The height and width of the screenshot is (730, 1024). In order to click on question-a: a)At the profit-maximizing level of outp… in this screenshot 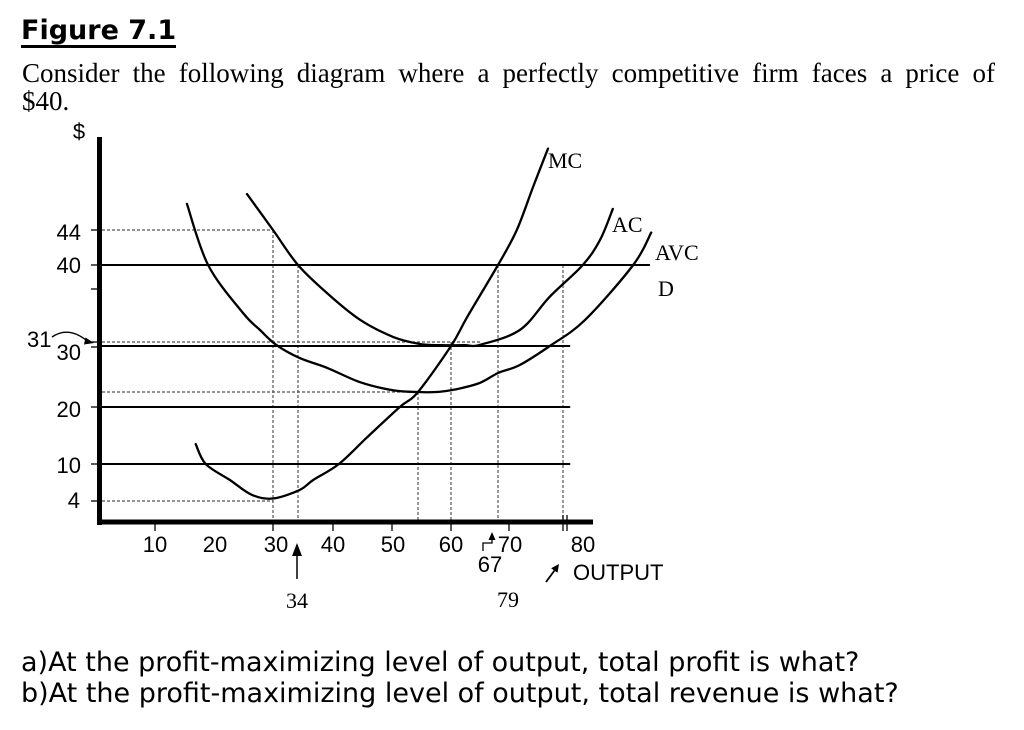, I will do `click(440, 662)`.